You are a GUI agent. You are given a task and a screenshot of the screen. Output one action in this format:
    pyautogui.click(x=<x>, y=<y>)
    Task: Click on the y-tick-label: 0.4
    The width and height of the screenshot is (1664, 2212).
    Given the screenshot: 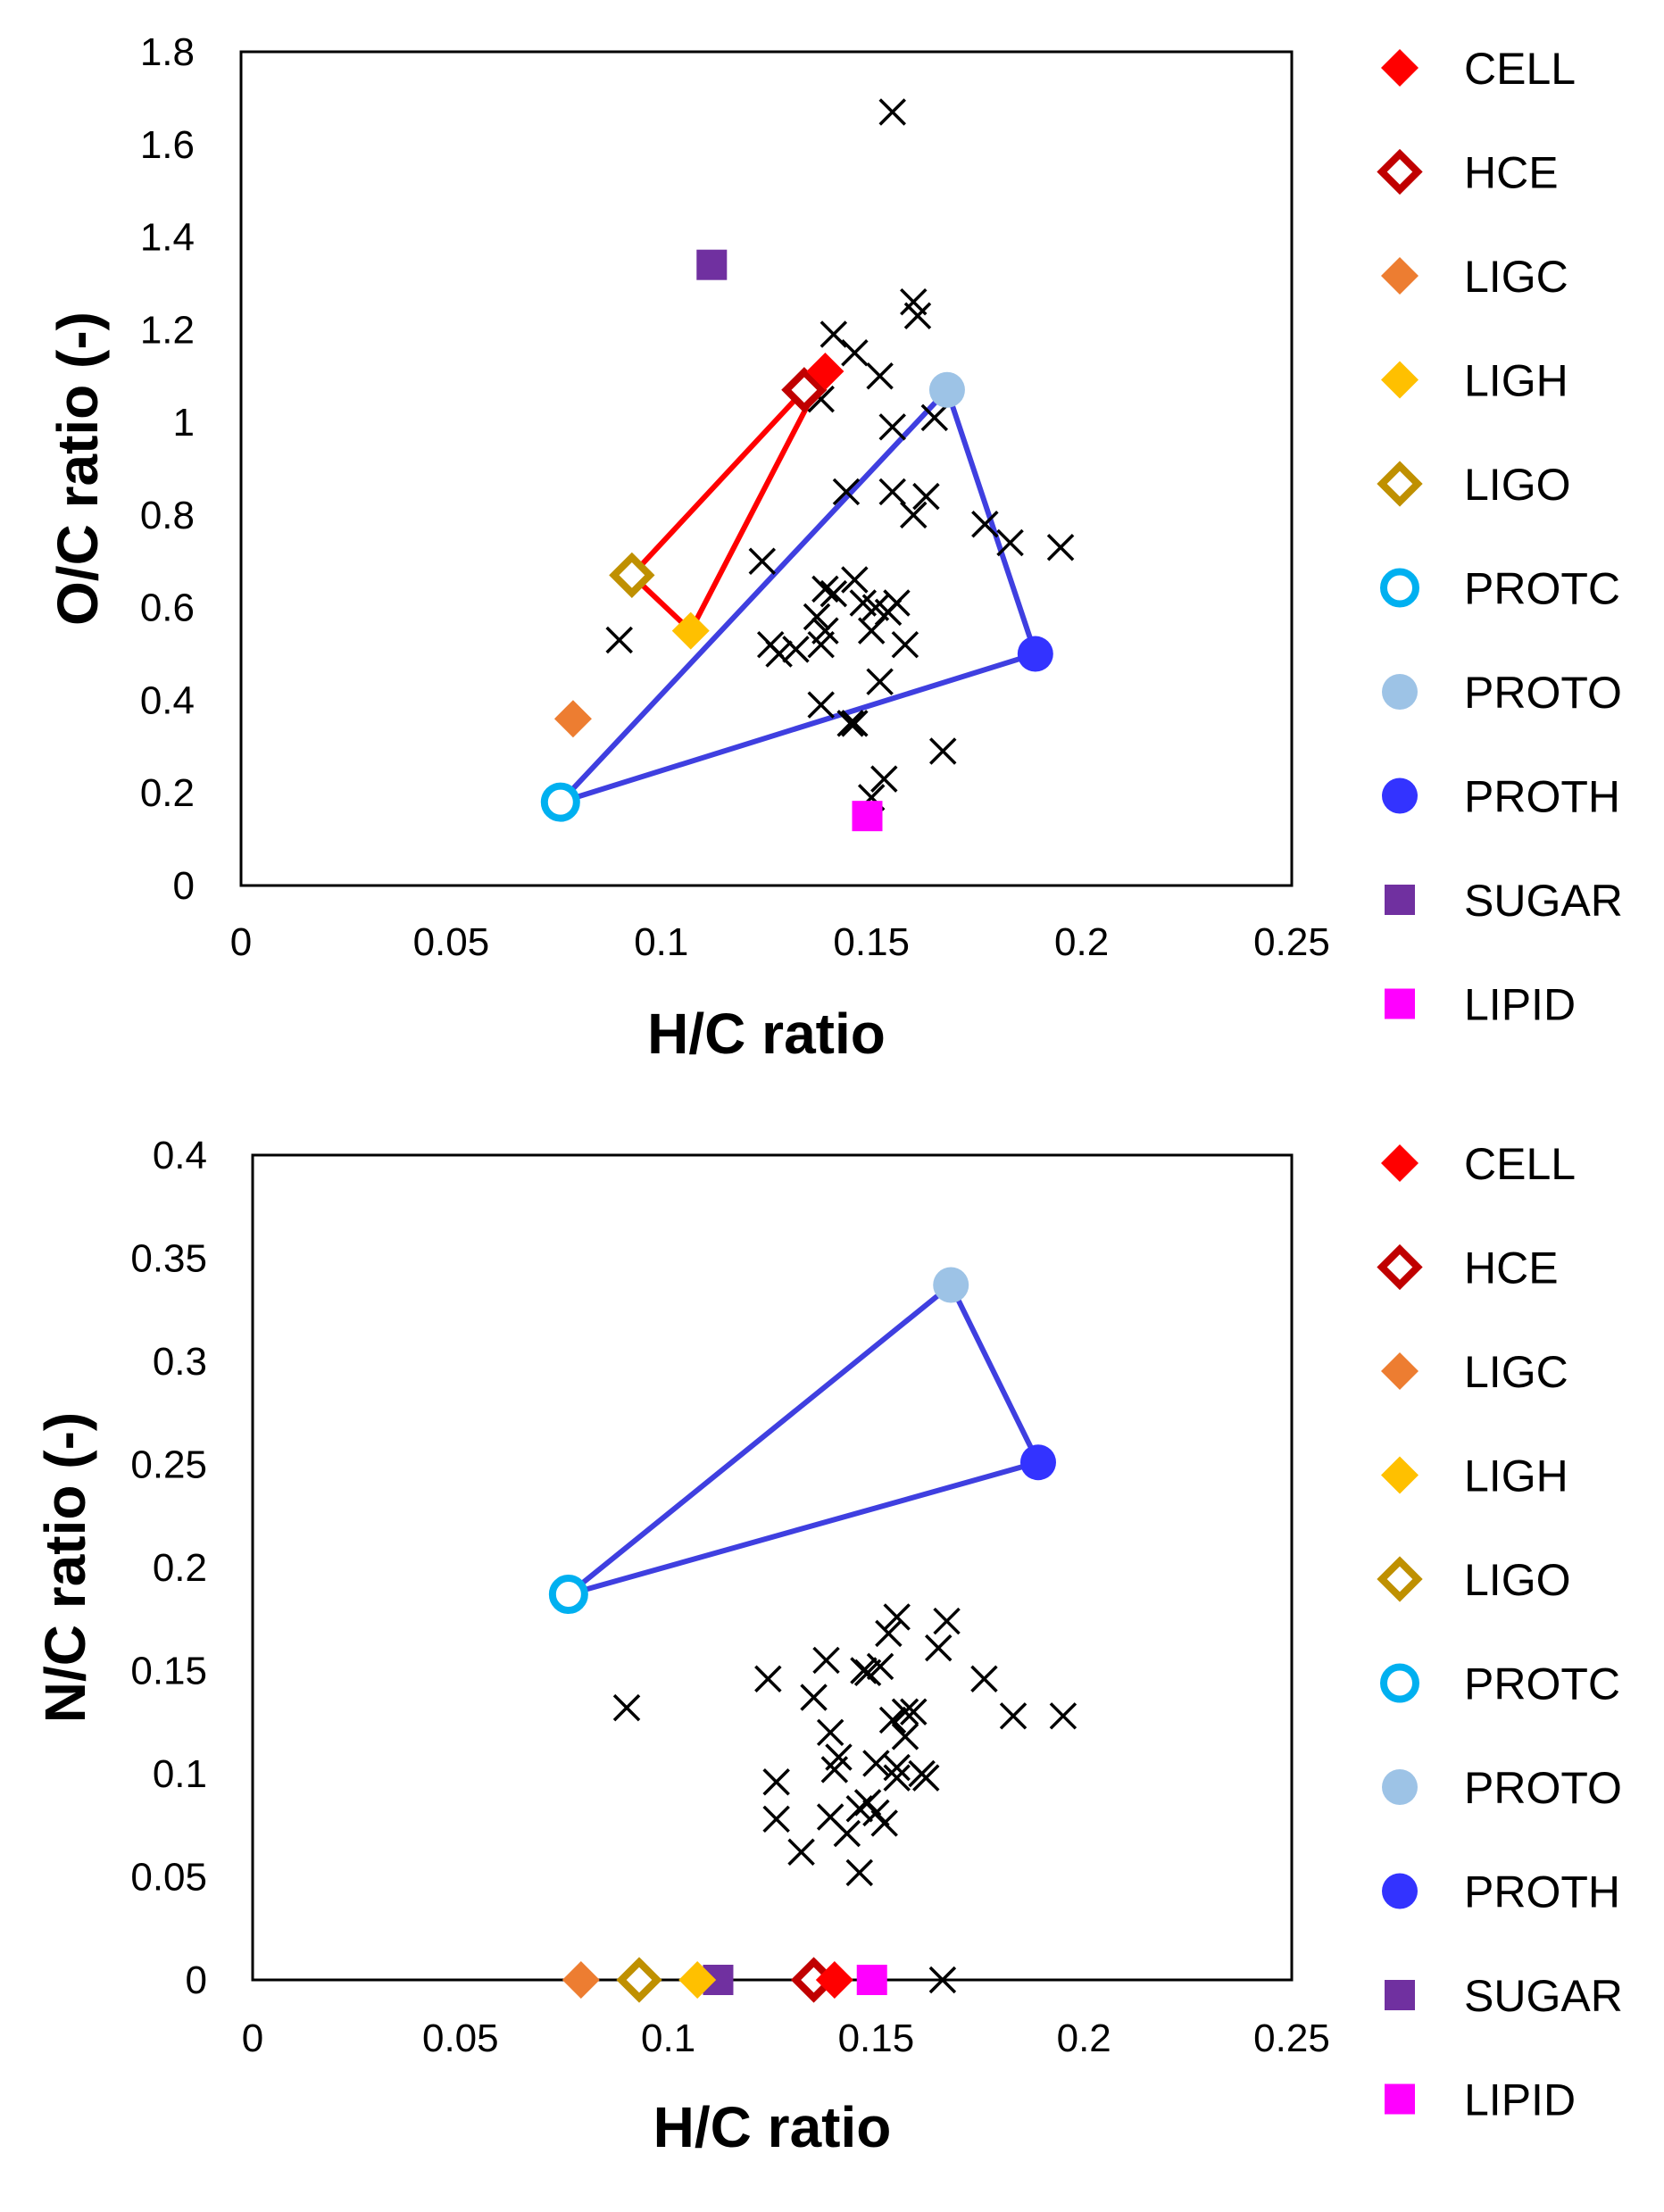 What is the action you would take?
    pyautogui.click(x=168, y=700)
    